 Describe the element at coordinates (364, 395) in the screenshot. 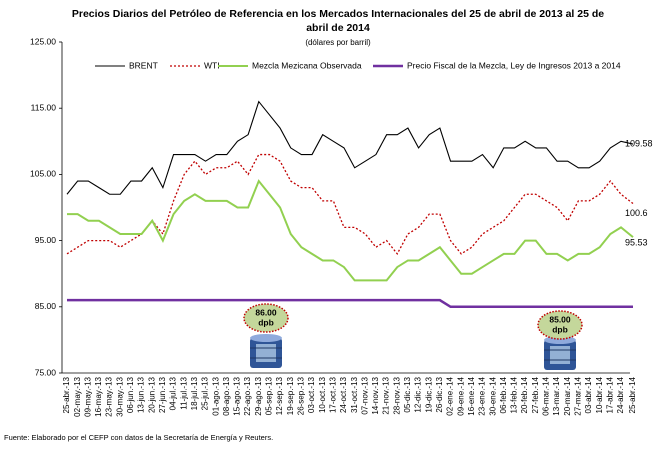

I see `x-tick-label: 07-nov.-13` at that location.